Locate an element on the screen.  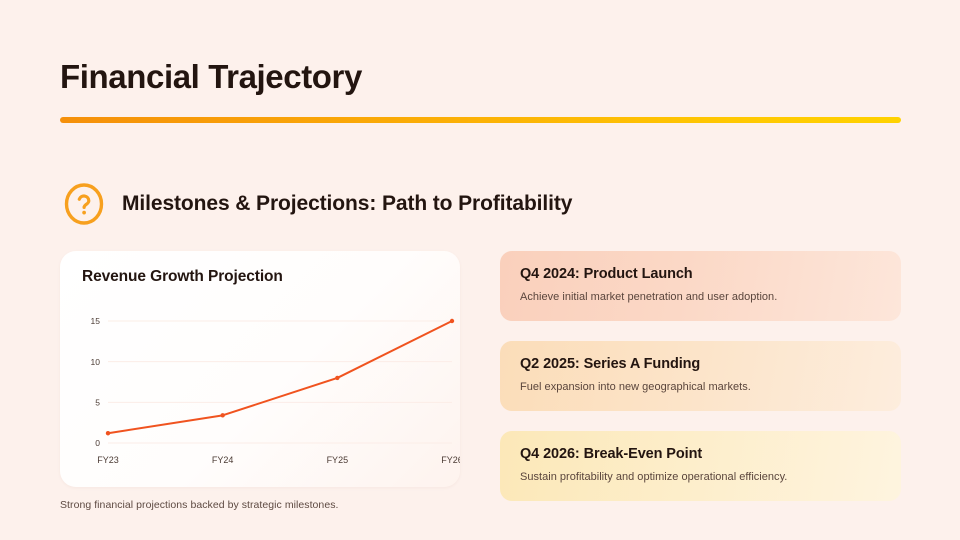
chart-x-axis-labels: FY23 FY24 FY25 FY26 is located at coordinates (278, 460).